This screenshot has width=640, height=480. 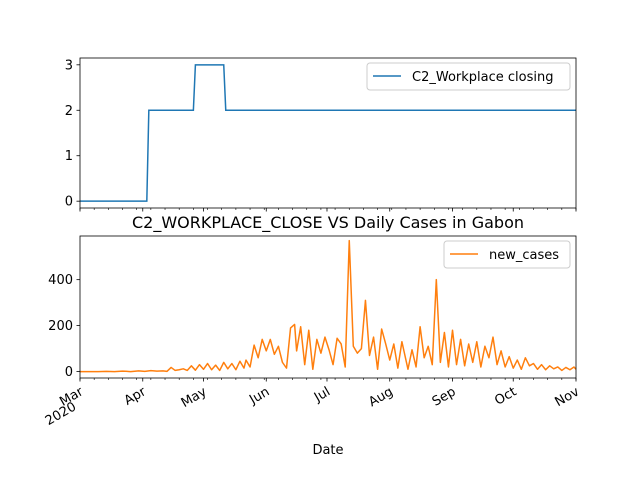 I want to click on bottom-legend-label: new_cases, so click(x=524, y=255).